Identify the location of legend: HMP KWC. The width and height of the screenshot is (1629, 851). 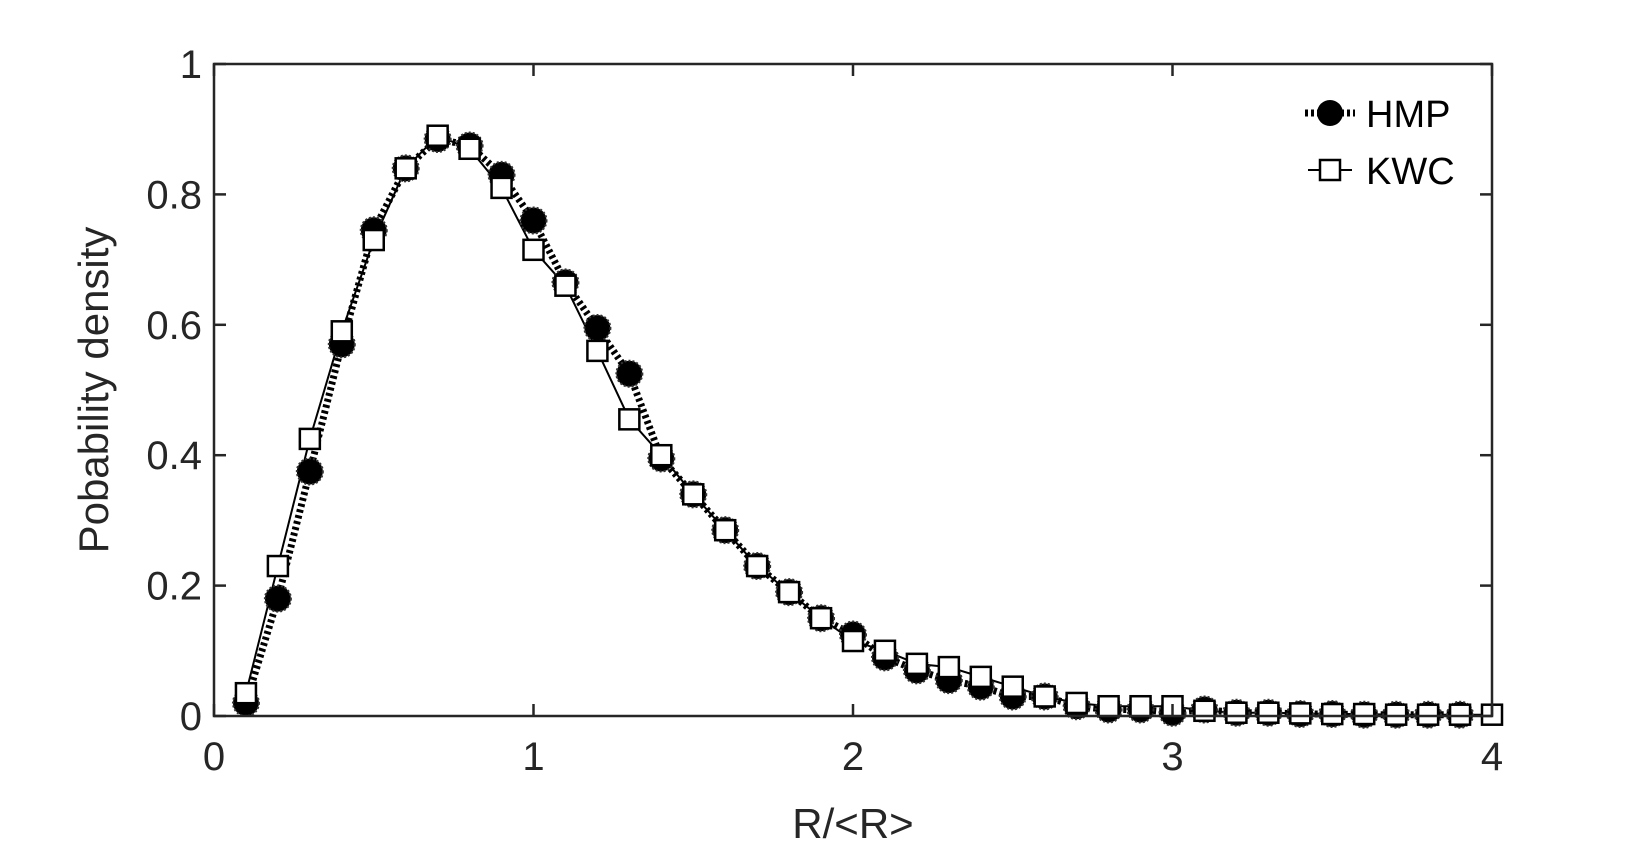
(1390, 140).